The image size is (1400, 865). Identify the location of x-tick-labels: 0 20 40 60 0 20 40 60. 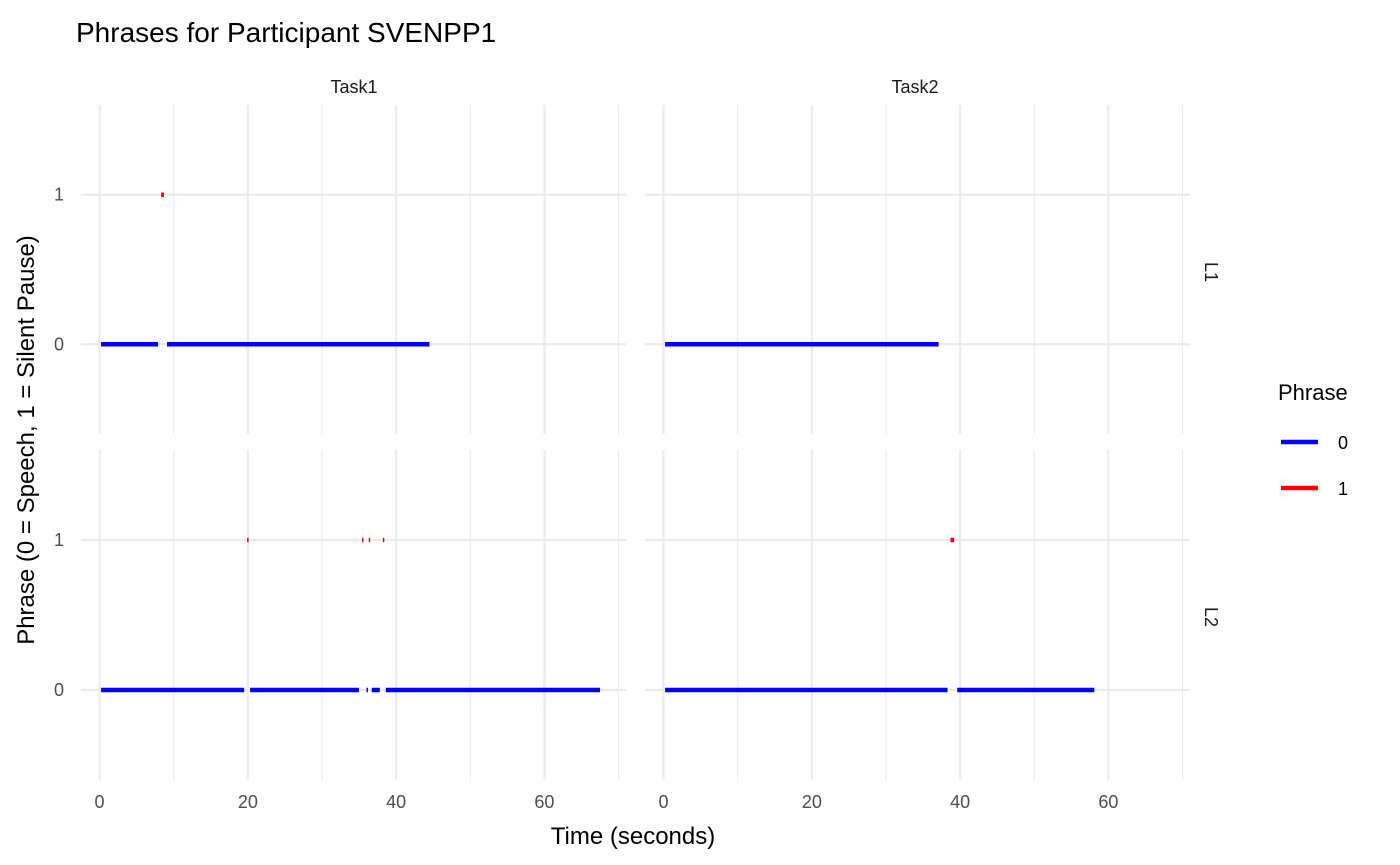
(607, 802).